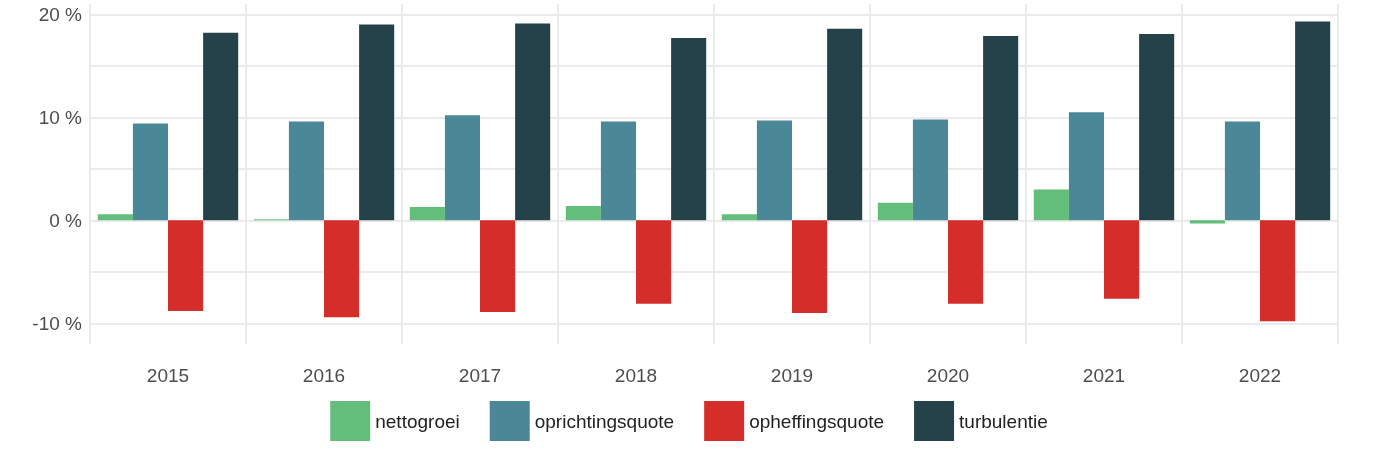 The width and height of the screenshot is (1378, 454). I want to click on legend-label: turbulentie, so click(1003, 421).